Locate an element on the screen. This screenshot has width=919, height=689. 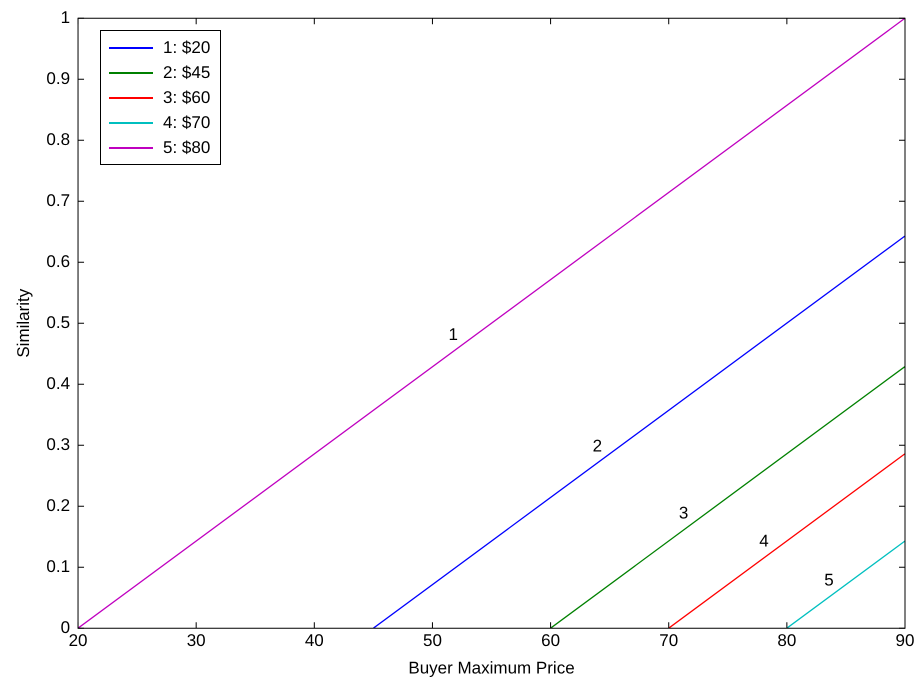
y-tick-label: 0.8 is located at coordinates (58, 139).